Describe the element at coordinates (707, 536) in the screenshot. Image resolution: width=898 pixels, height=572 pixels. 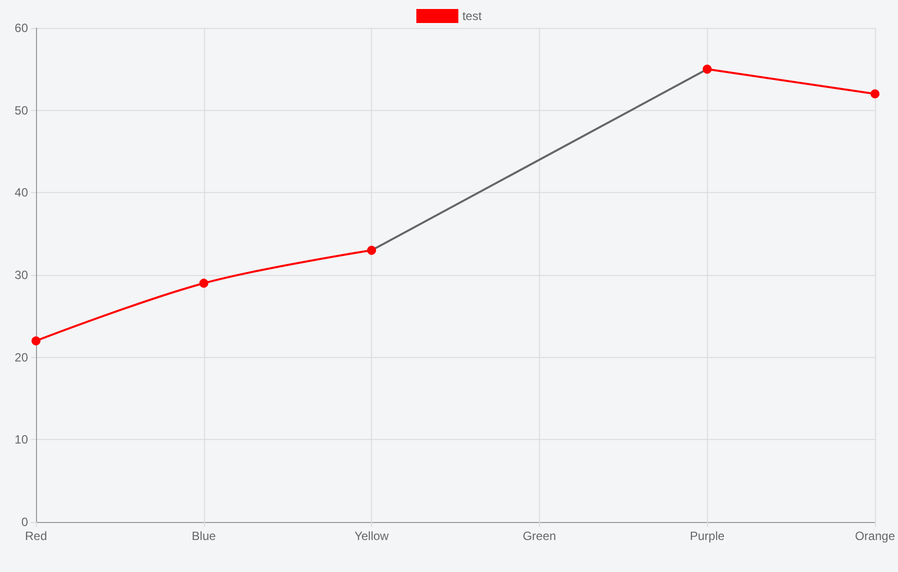
I see `x-tick-label: Purple` at that location.